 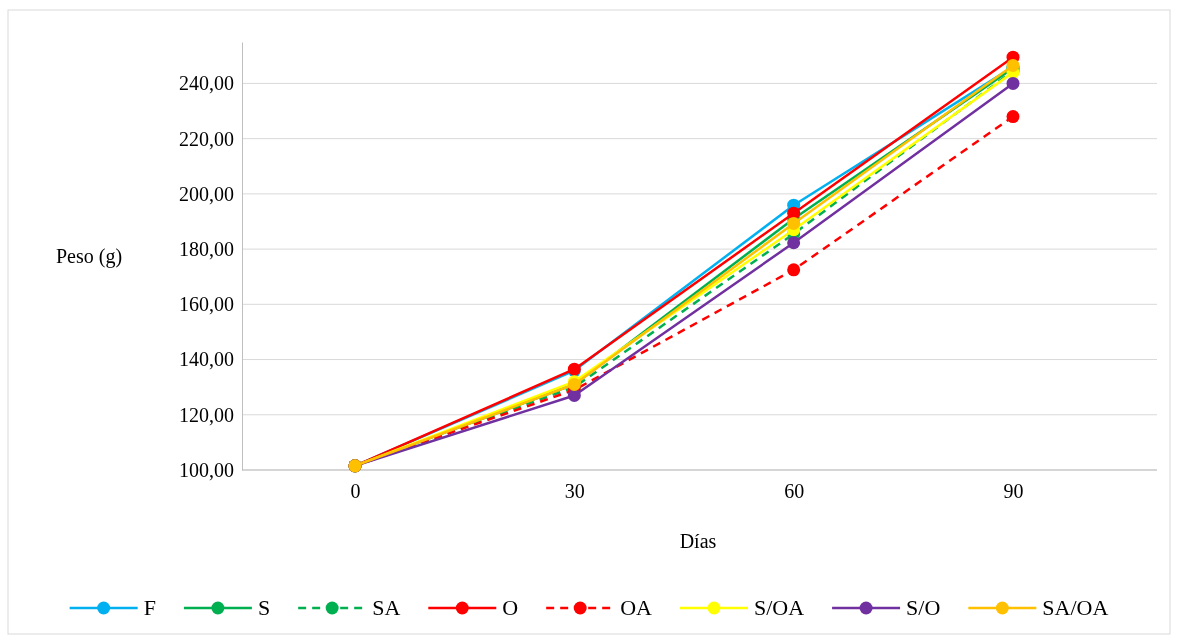 What do you see at coordinates (206, 359) in the screenshot?
I see `y-tick-label: 140,00` at bounding box center [206, 359].